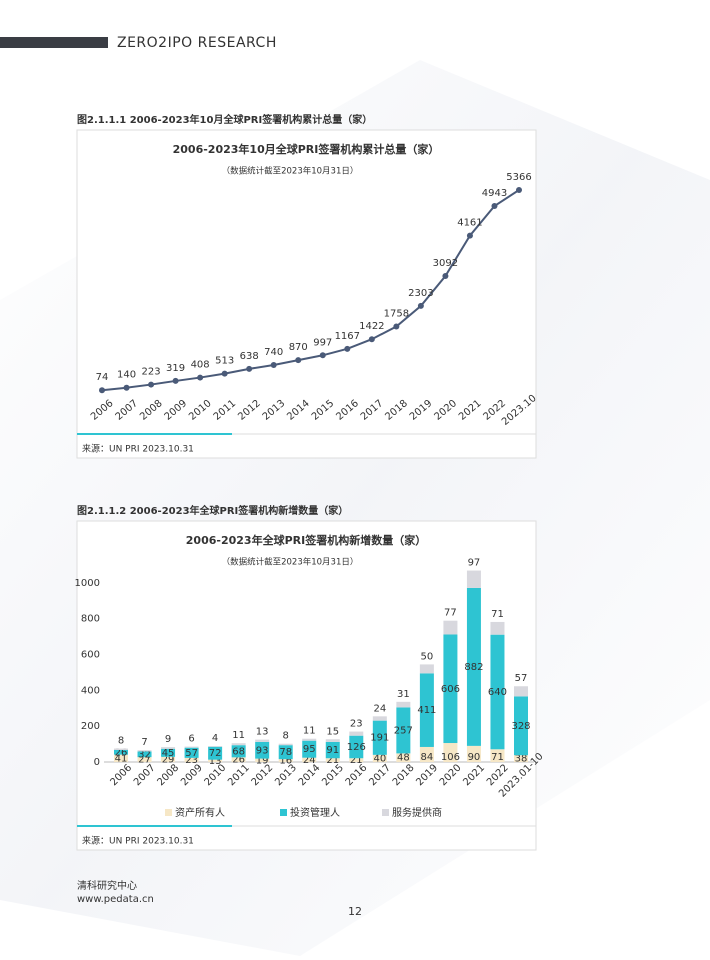  What do you see at coordinates (200, 812) in the screenshot?
I see `legend-label: 资产所有人` at bounding box center [200, 812].